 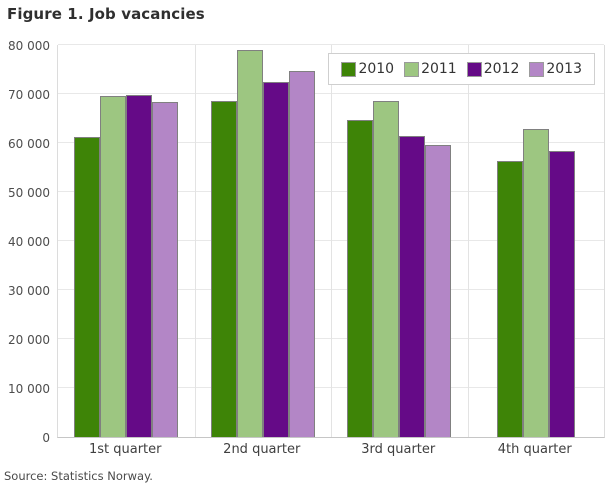 I want to click on y-tick-label-10-000: 10 000, so click(x=29, y=389).